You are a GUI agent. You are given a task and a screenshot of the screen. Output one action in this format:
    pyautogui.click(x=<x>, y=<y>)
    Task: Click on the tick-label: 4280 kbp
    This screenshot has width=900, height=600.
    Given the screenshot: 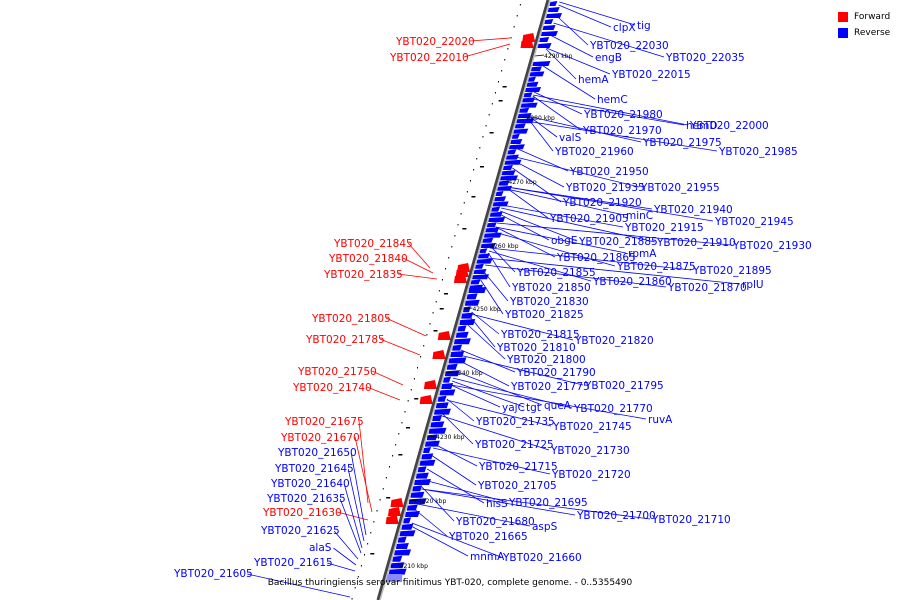 What is the action you would take?
    pyautogui.click(x=541, y=118)
    